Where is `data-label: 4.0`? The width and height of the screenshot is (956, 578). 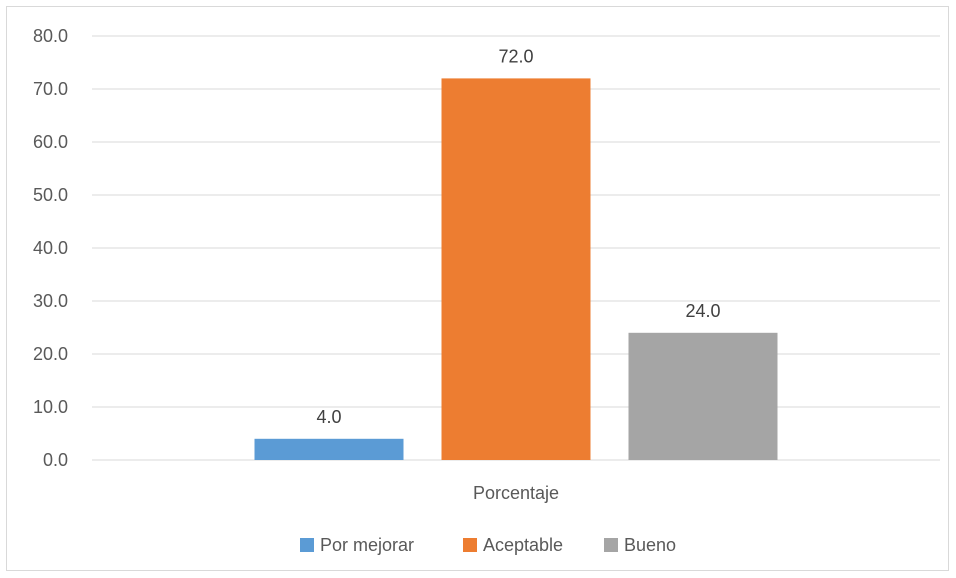 data-label: 4.0 is located at coordinates (328, 417).